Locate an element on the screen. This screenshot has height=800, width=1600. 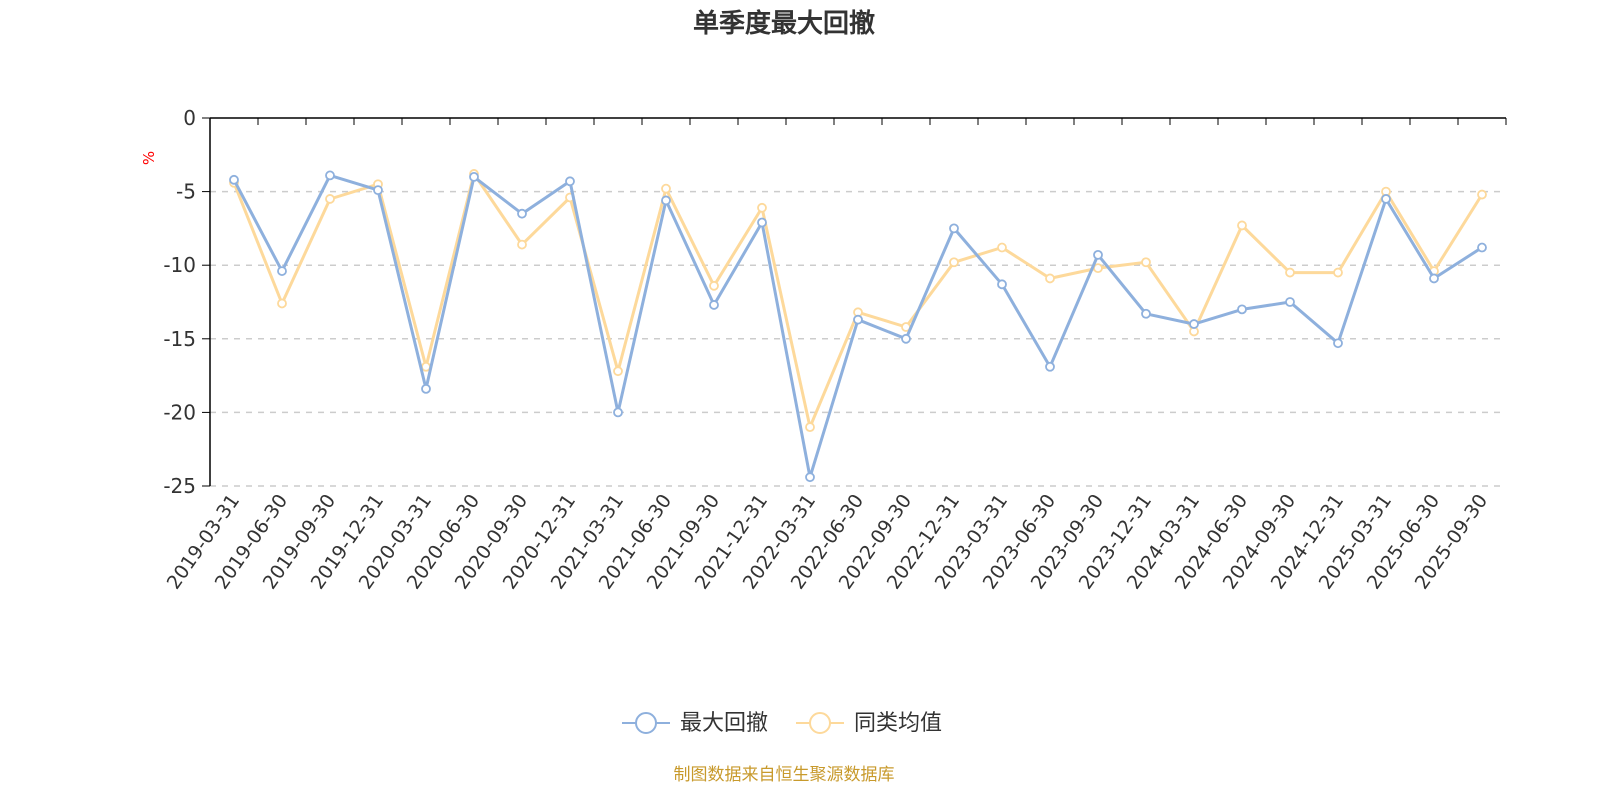
y-tick-label: -25 is located at coordinates (179, 486).